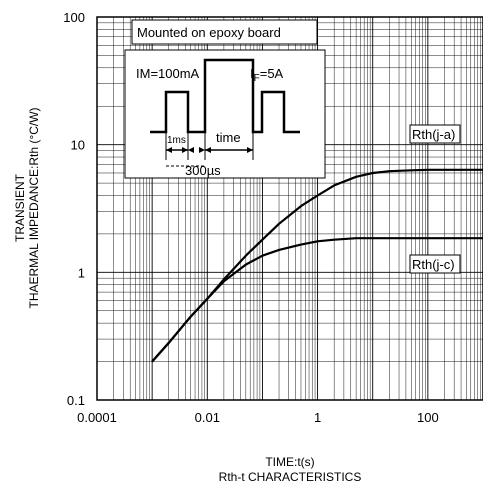 This screenshot has height=493, width=483. I want to click on x-tick-label: 0.01, so click(207, 417).